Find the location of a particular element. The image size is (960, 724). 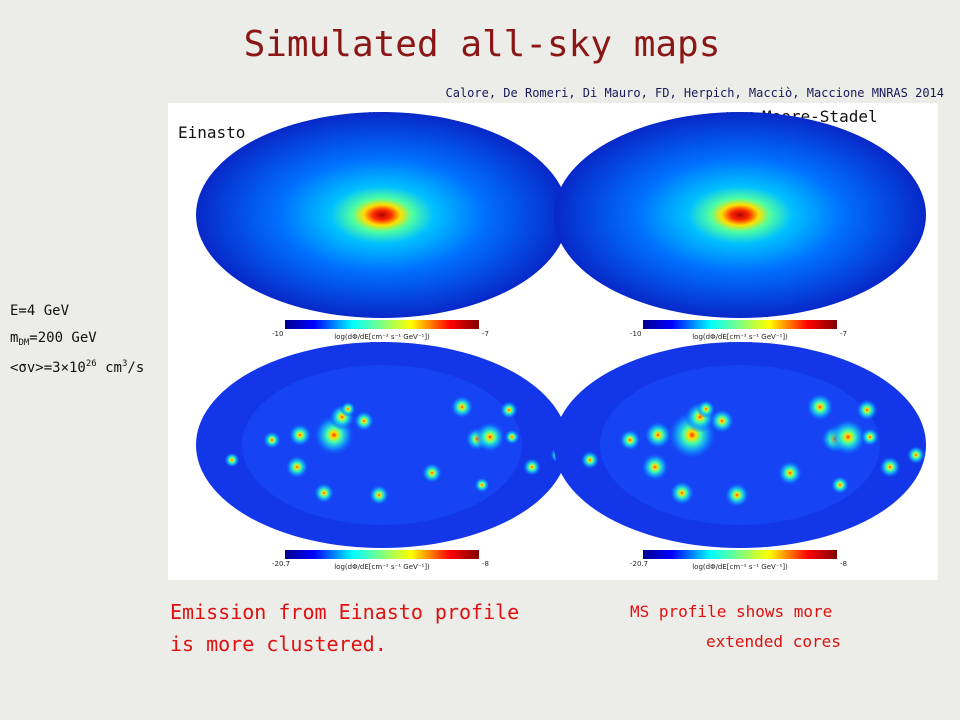

parameters: E=4 GeV mDM=200 GeV <σv>=3×1026 cm3/s is located at coordinates (77, 339).